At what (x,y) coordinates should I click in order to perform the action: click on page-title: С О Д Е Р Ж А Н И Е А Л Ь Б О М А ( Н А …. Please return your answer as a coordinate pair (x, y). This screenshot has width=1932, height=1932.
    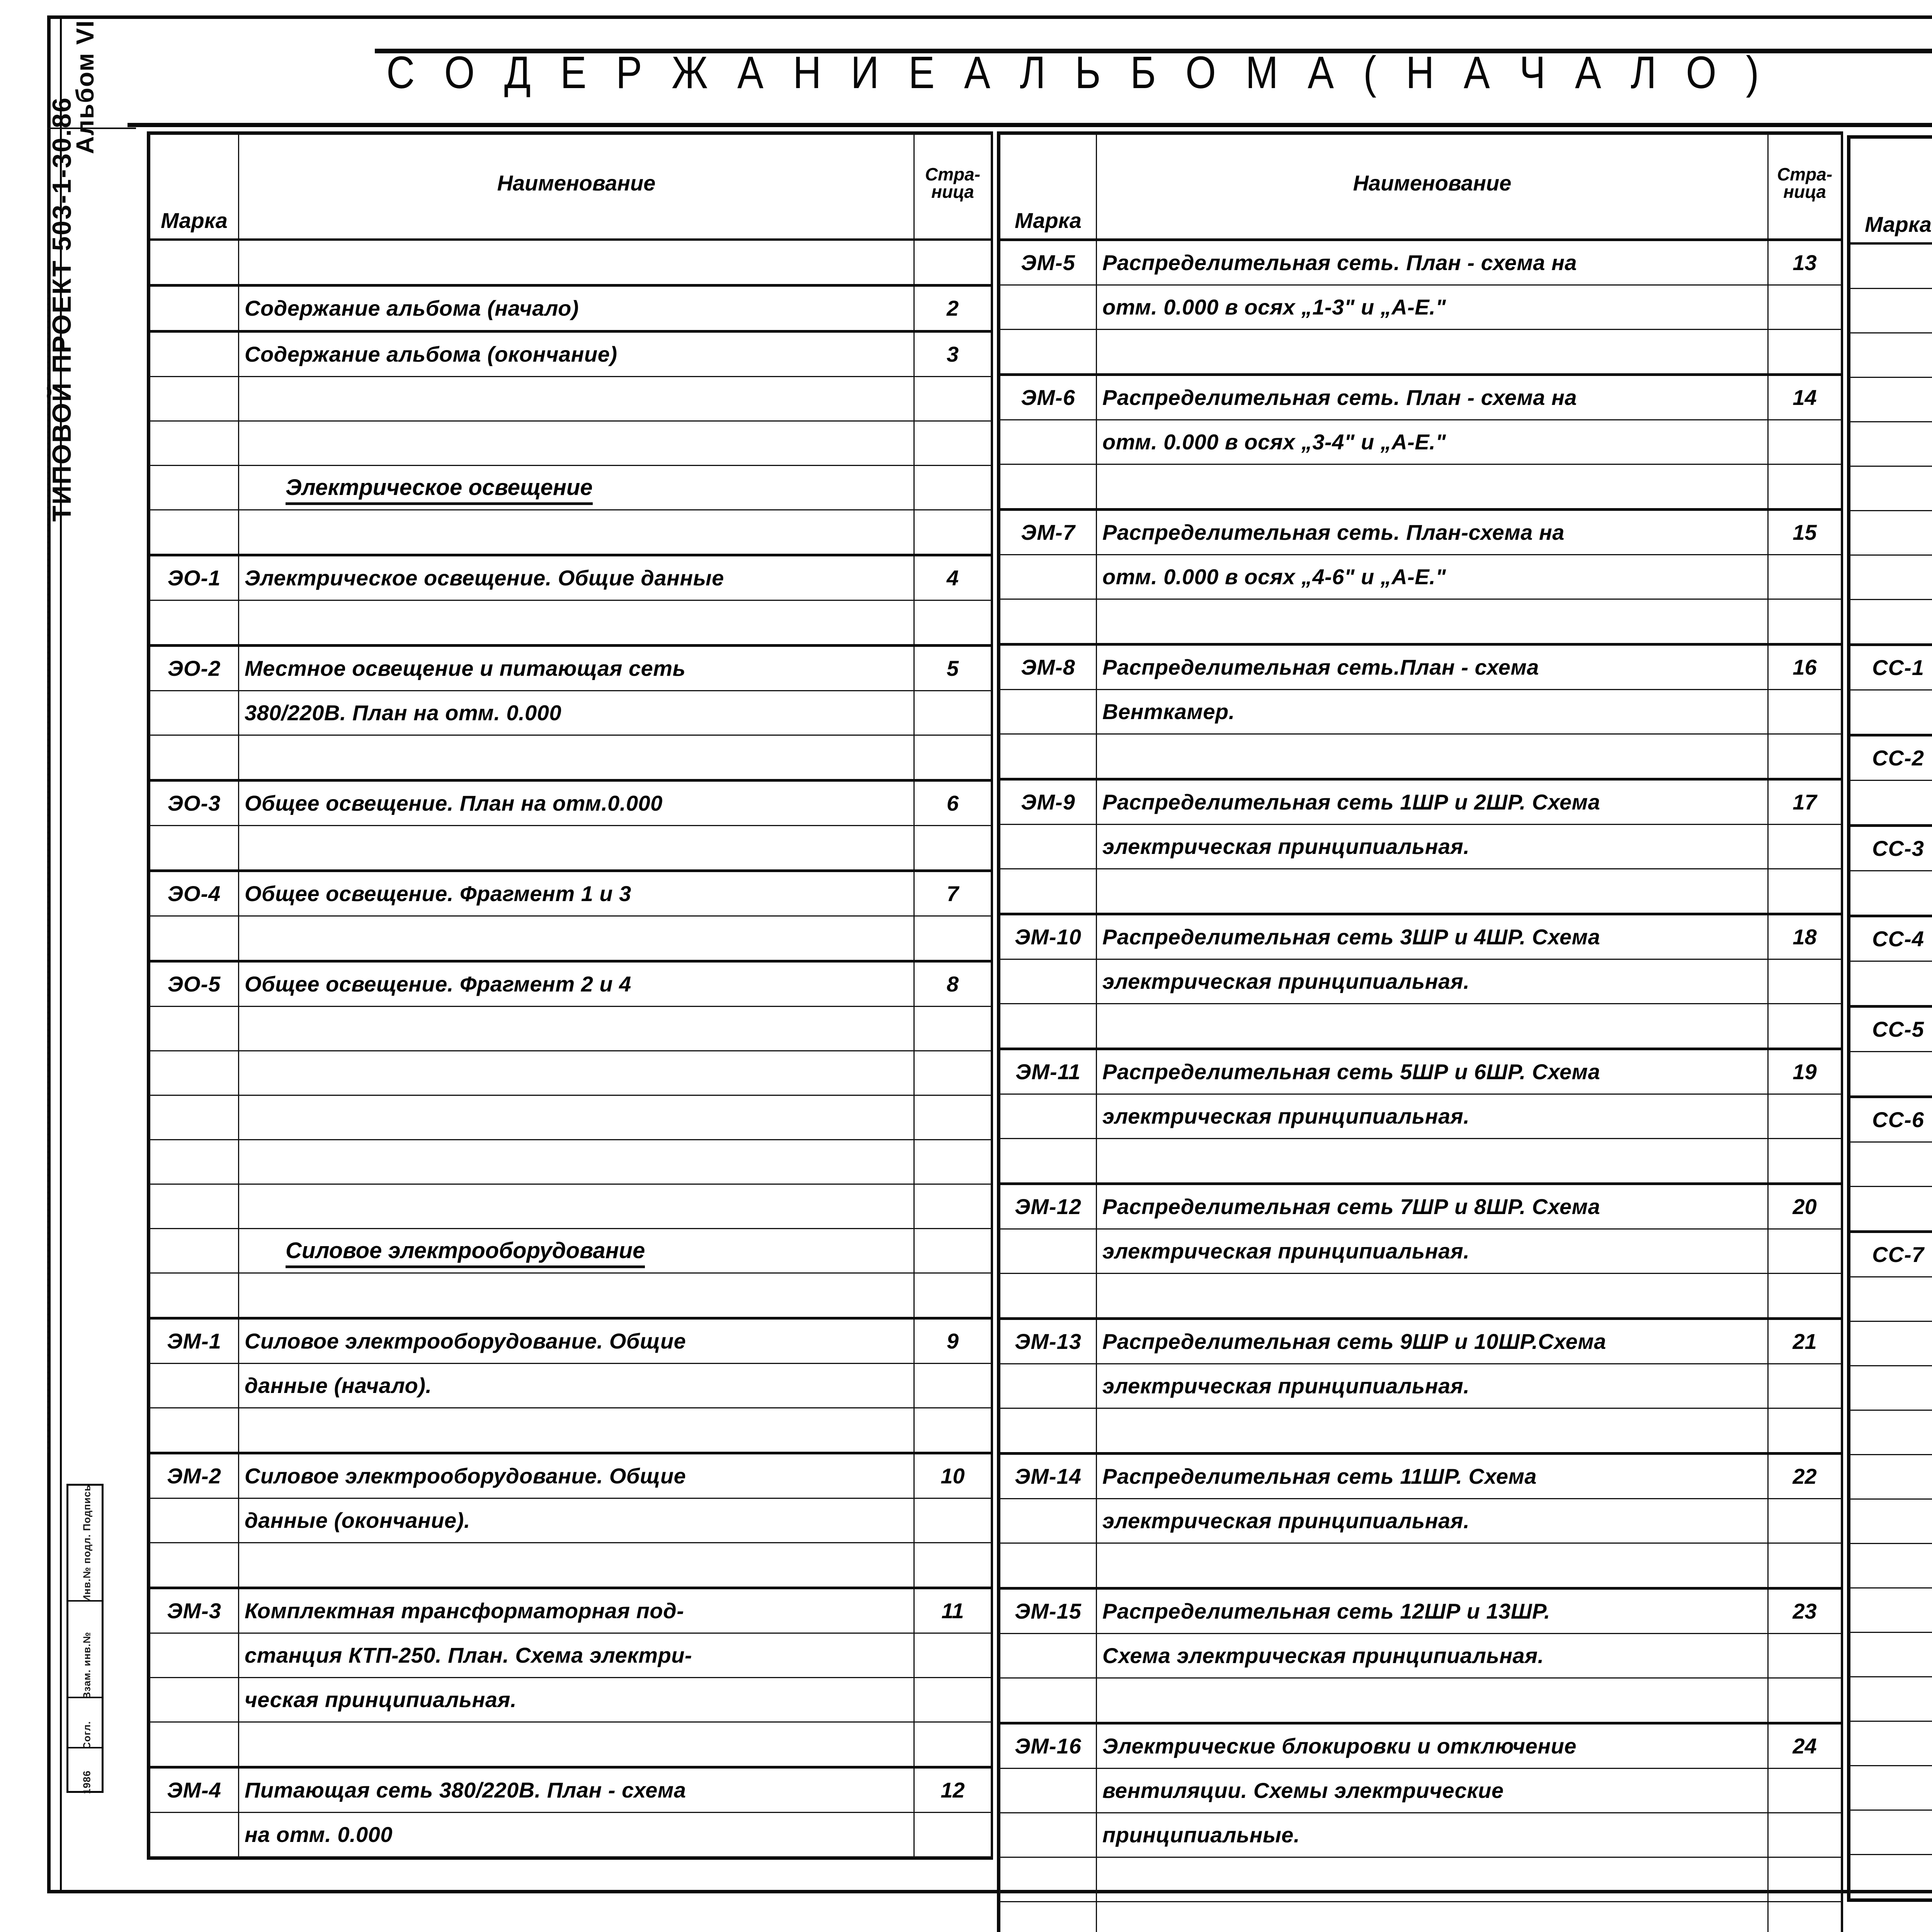
    Looking at the image, I should click on (1159, 82).